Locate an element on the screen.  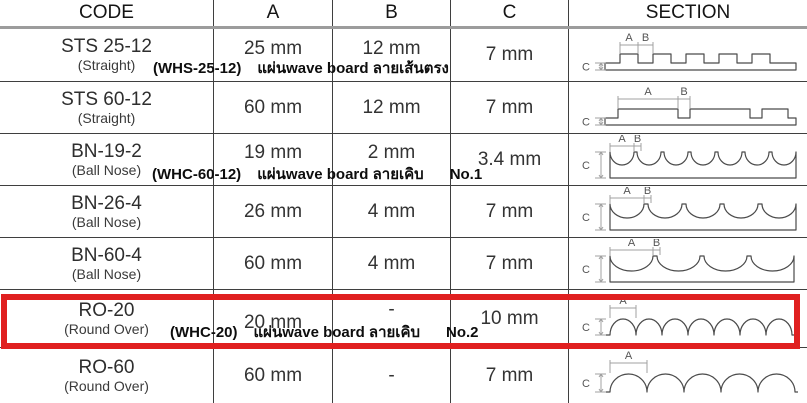
annotation-code-label: (WHC-20) is located at coordinates (204, 332).